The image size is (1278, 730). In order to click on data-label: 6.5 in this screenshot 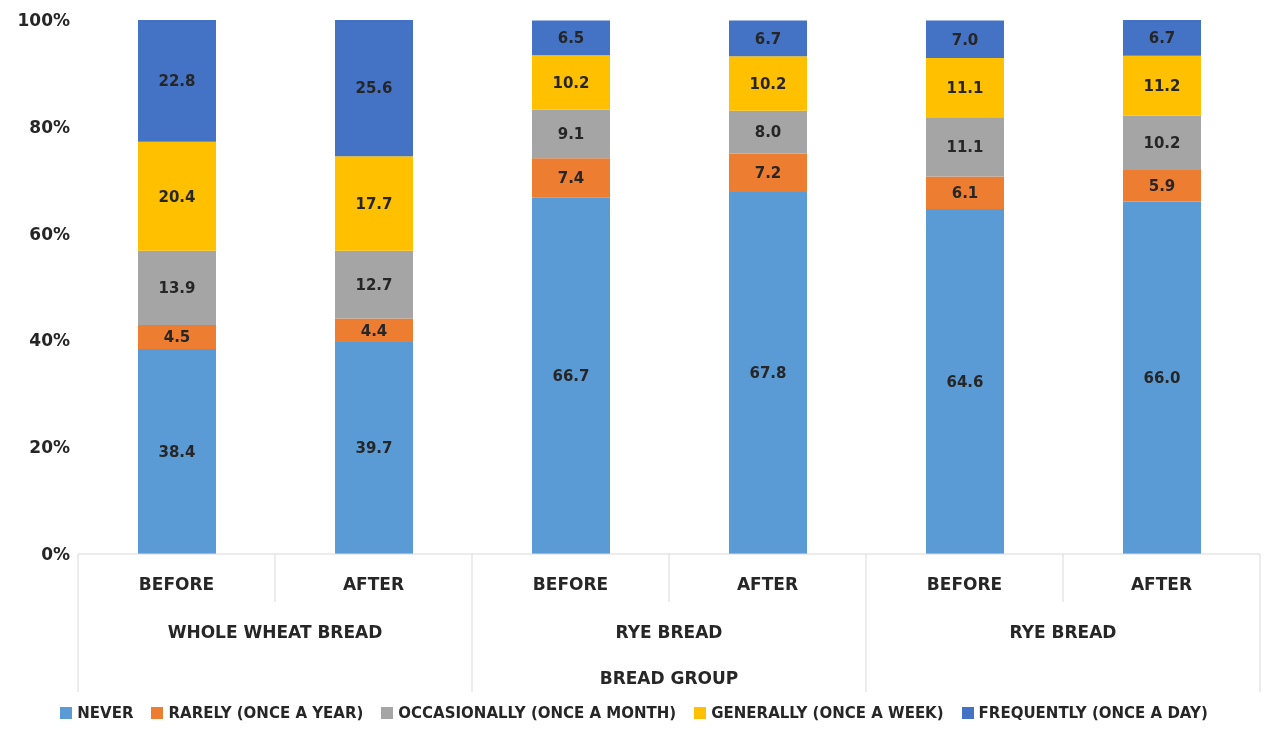, I will do `click(571, 38)`.